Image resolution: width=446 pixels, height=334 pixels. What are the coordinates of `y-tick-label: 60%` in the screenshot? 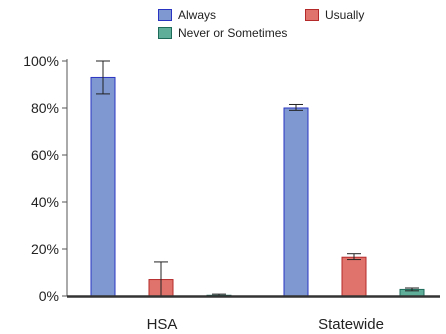 It's located at (45, 155).